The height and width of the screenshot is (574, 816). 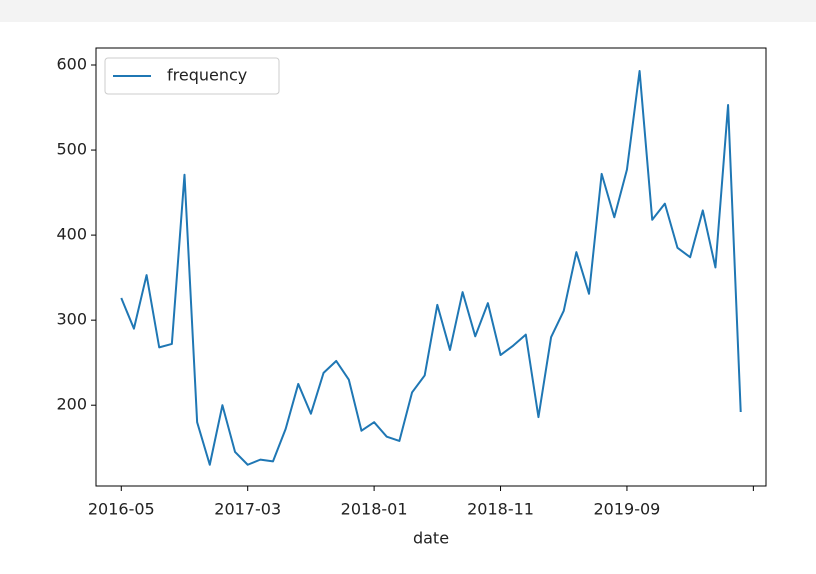 What do you see at coordinates (71, 64) in the screenshot?
I see `y-tick-label: 600` at bounding box center [71, 64].